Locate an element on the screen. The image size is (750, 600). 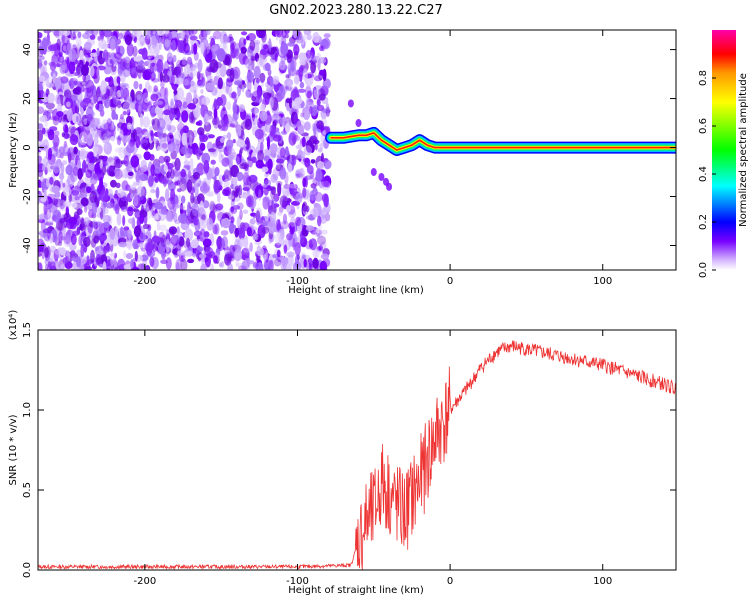
side-feature-dot is located at coordinates (358, 123).